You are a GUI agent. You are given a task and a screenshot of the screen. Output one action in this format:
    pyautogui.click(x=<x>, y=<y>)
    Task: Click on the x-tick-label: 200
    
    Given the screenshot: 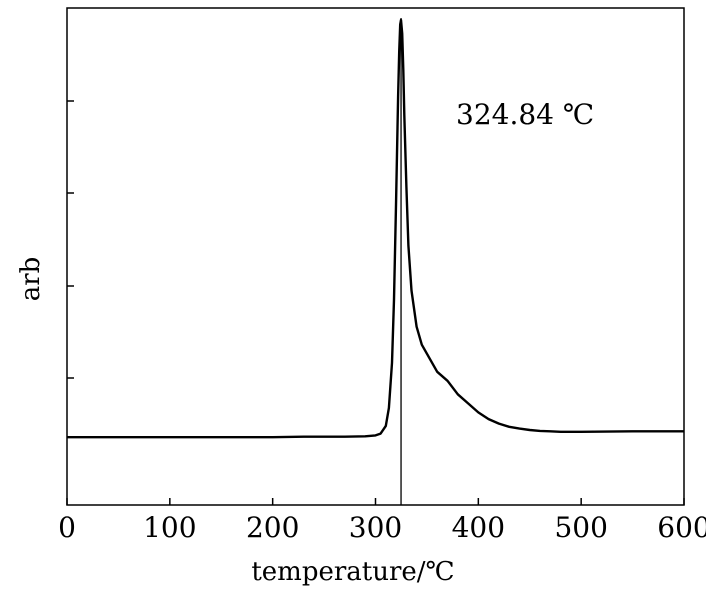 What is the action you would take?
    pyautogui.click(x=272, y=527)
    